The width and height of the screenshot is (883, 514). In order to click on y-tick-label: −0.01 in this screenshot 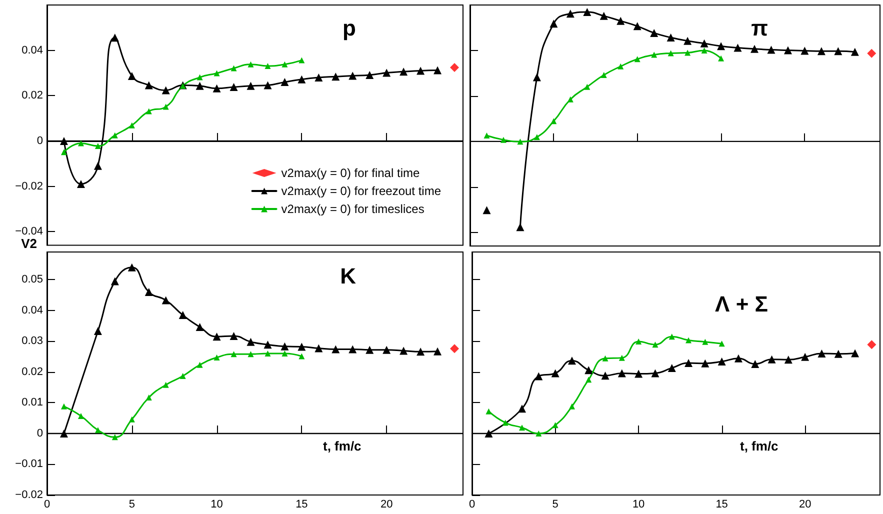, I will do `click(29, 464)`.